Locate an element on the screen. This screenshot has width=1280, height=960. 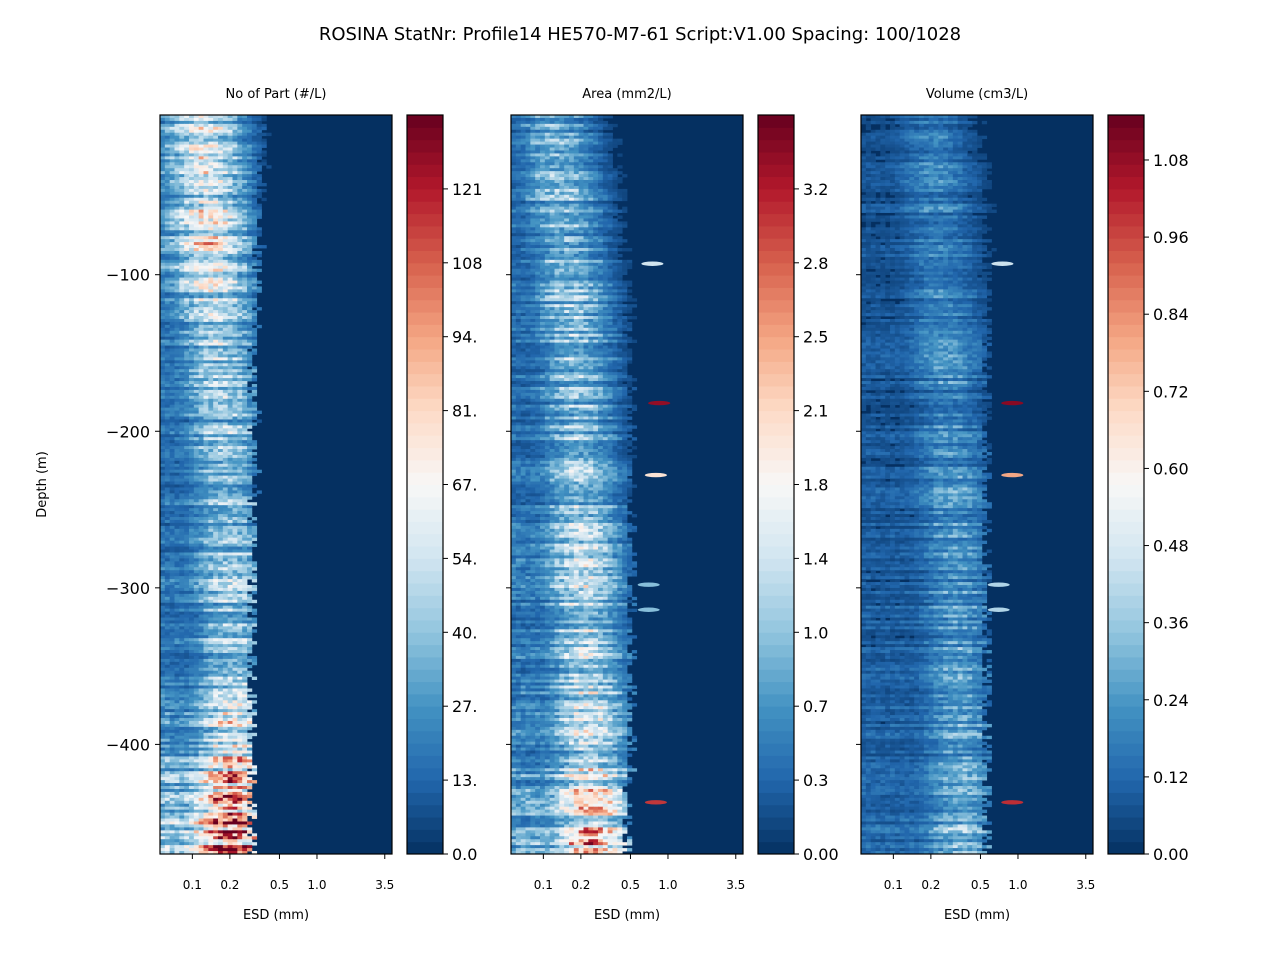
colorbar-segment is located at coordinates (425, 688).